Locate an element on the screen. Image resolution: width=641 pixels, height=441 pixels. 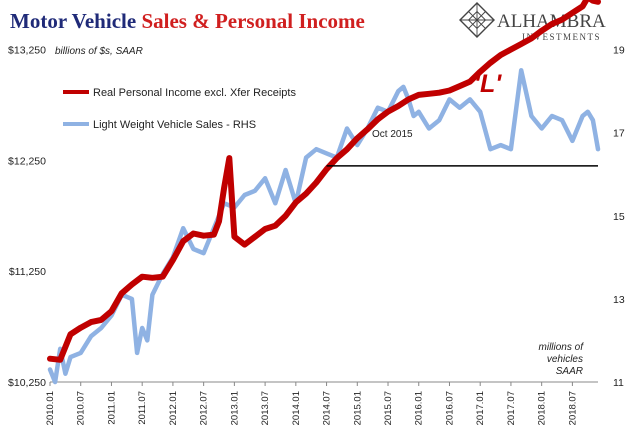
right-unit-line-1: millions of is located at coordinates (562, 347).